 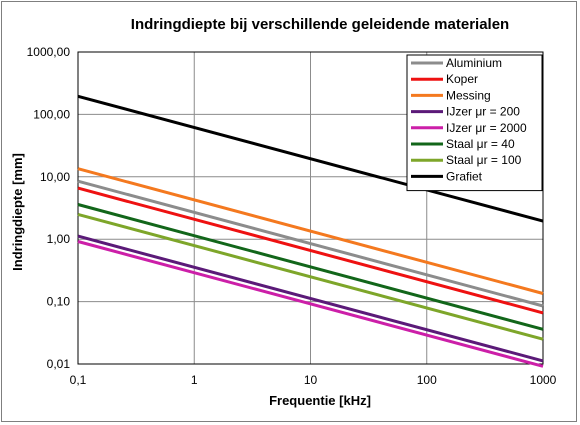 I want to click on y-tick-label: 10,00, so click(x=55, y=177).